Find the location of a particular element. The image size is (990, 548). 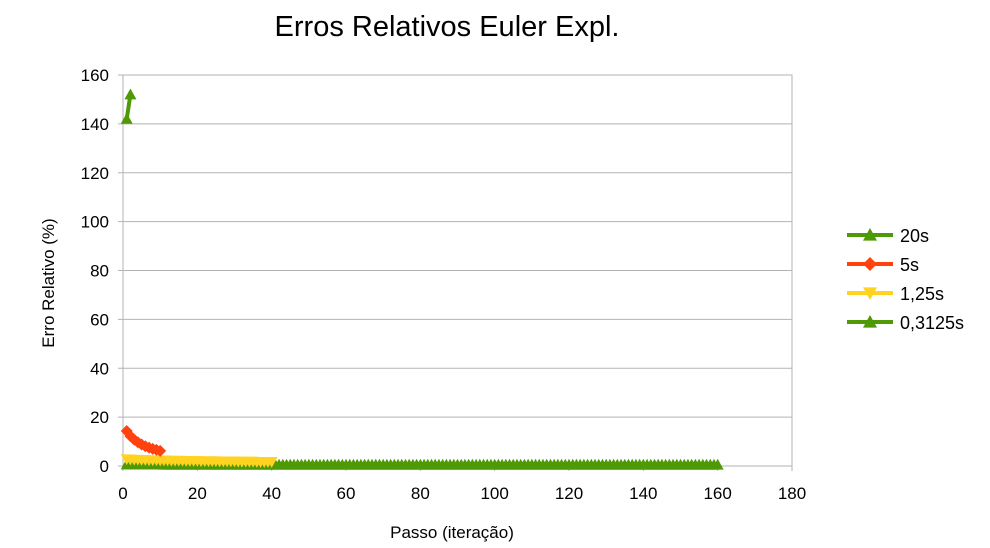

y-tick-label: 20 is located at coordinates (99, 417).